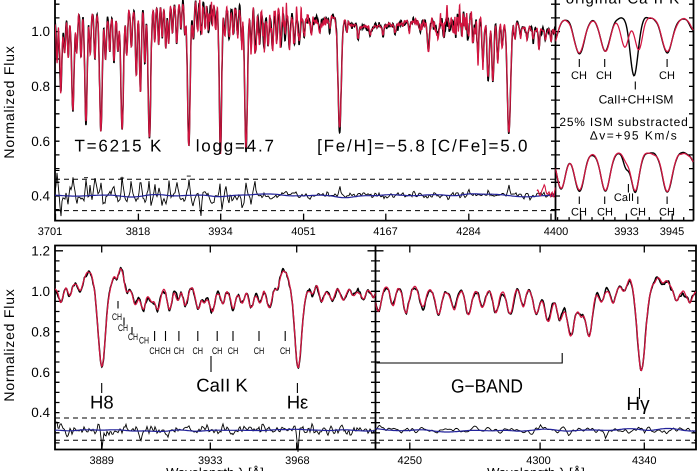 Image resolution: width=700 pixels, height=471 pixels. I want to click on svg-text: 3889, so click(101, 461).